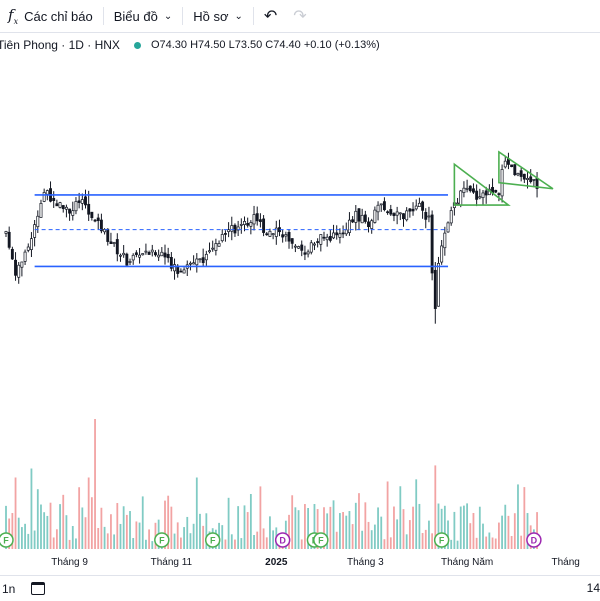 This screenshot has height=601, width=600. What do you see at coordinates (218, 16) in the screenshot?
I see `profile-button: Hồ sơ ⌄` at bounding box center [218, 16].